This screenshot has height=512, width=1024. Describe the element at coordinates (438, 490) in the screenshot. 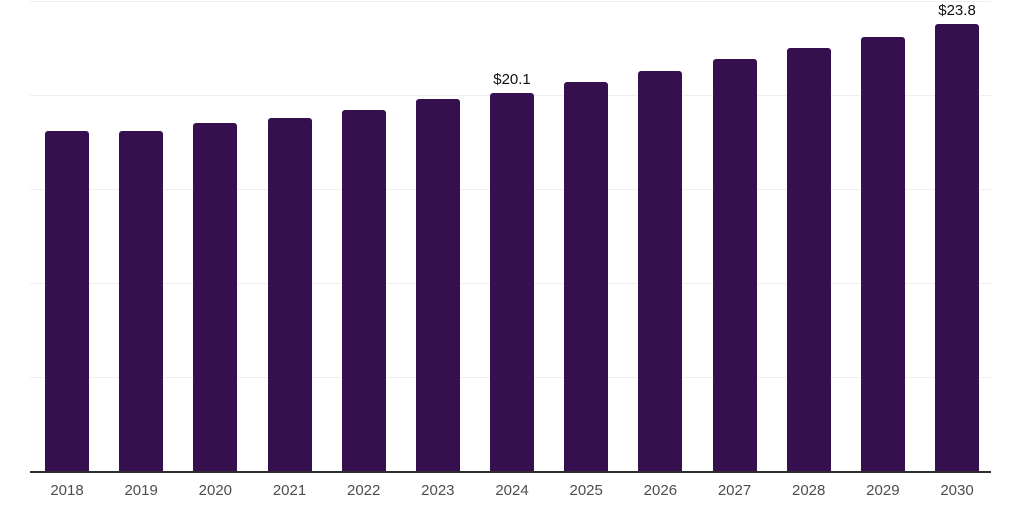

I see `x-axis-tick-label-2023: 2023` at that location.